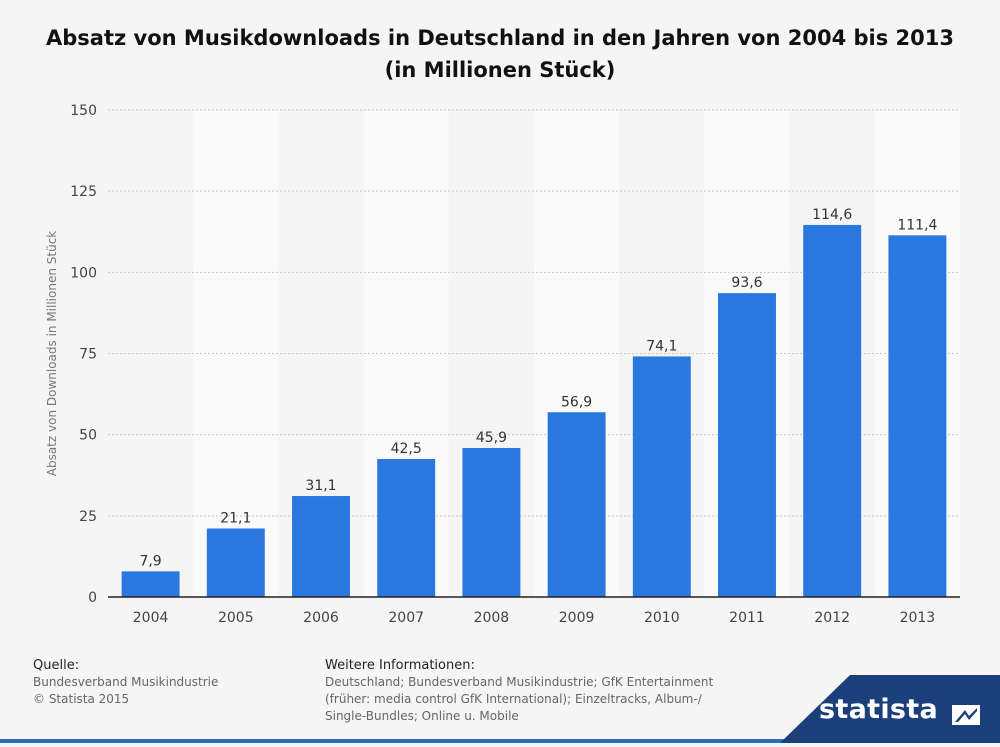 The height and width of the screenshot is (747, 1000). I want to click on y-axis-ticks: 0 25 50 75 100 125 150, so click(83, 354).